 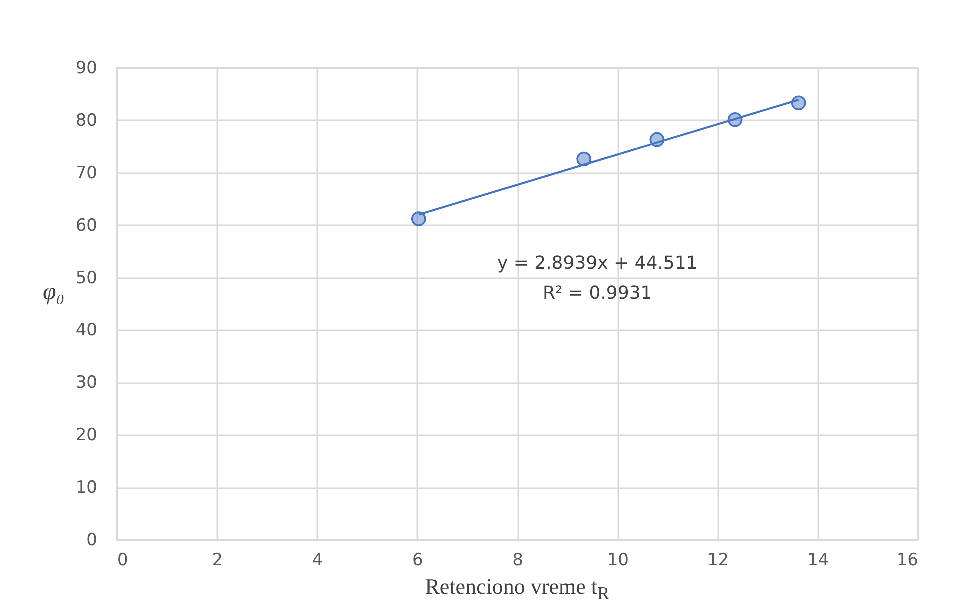 I want to click on y-tick-label: 80, so click(x=87, y=120).